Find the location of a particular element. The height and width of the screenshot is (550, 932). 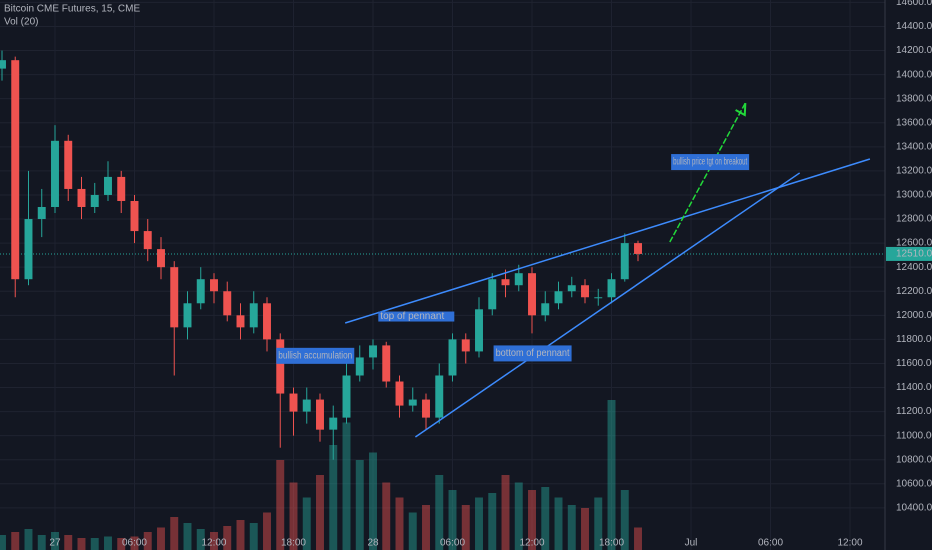

y-tick-label: 12400.00 is located at coordinates (914, 267).